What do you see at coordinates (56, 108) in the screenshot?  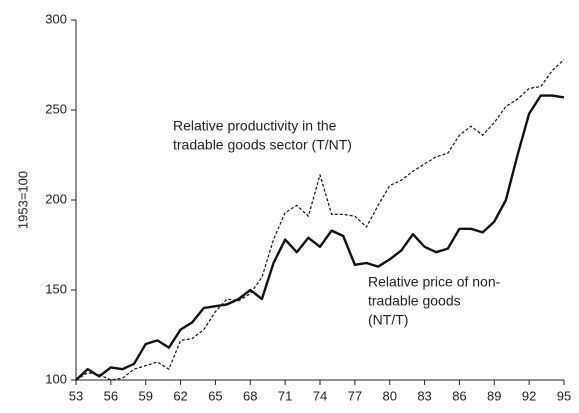 I see `y-tick-label: 250` at bounding box center [56, 108].